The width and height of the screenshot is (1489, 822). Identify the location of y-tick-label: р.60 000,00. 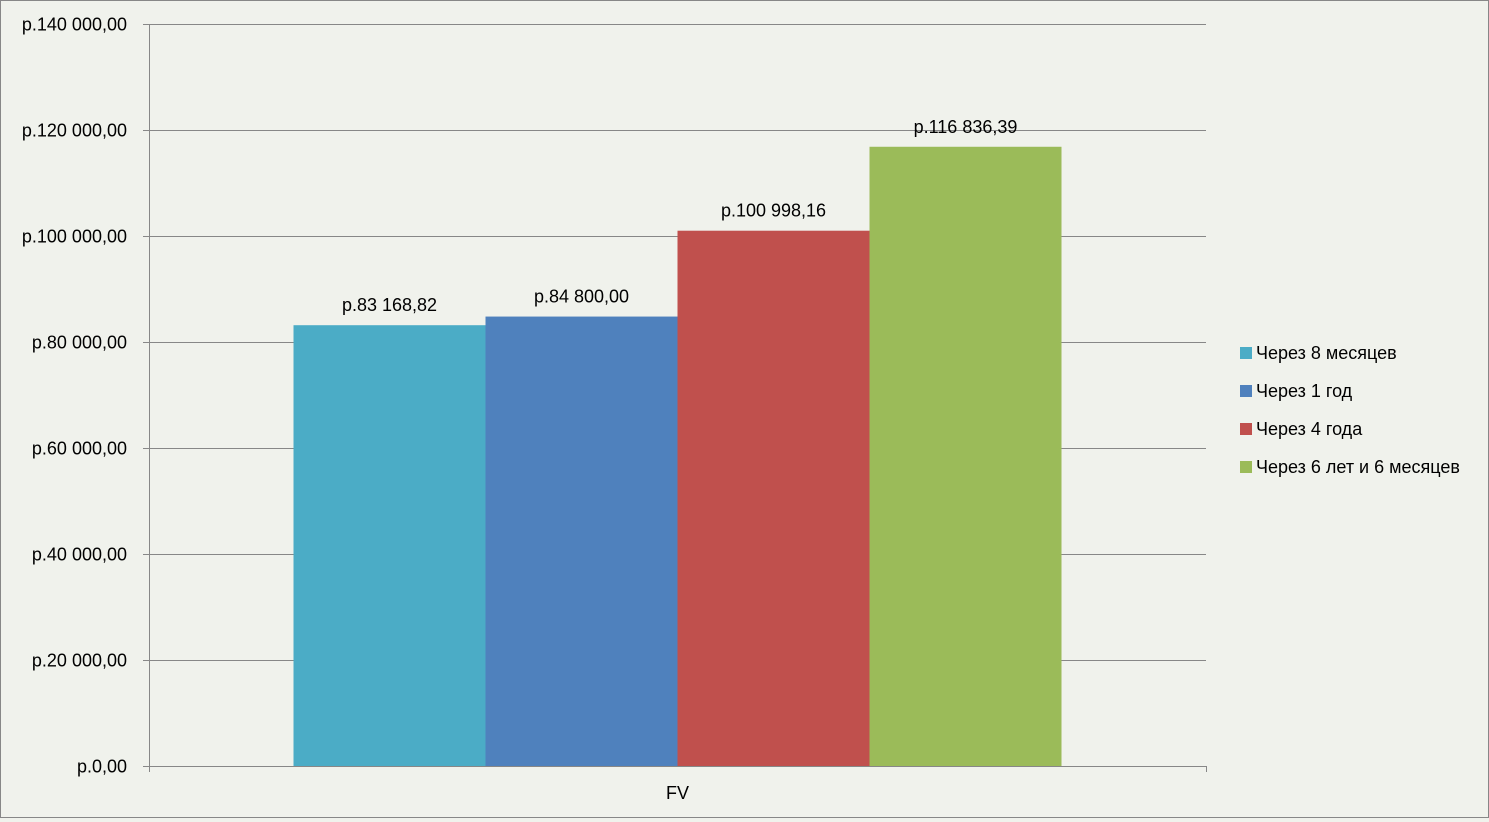
(79, 449).